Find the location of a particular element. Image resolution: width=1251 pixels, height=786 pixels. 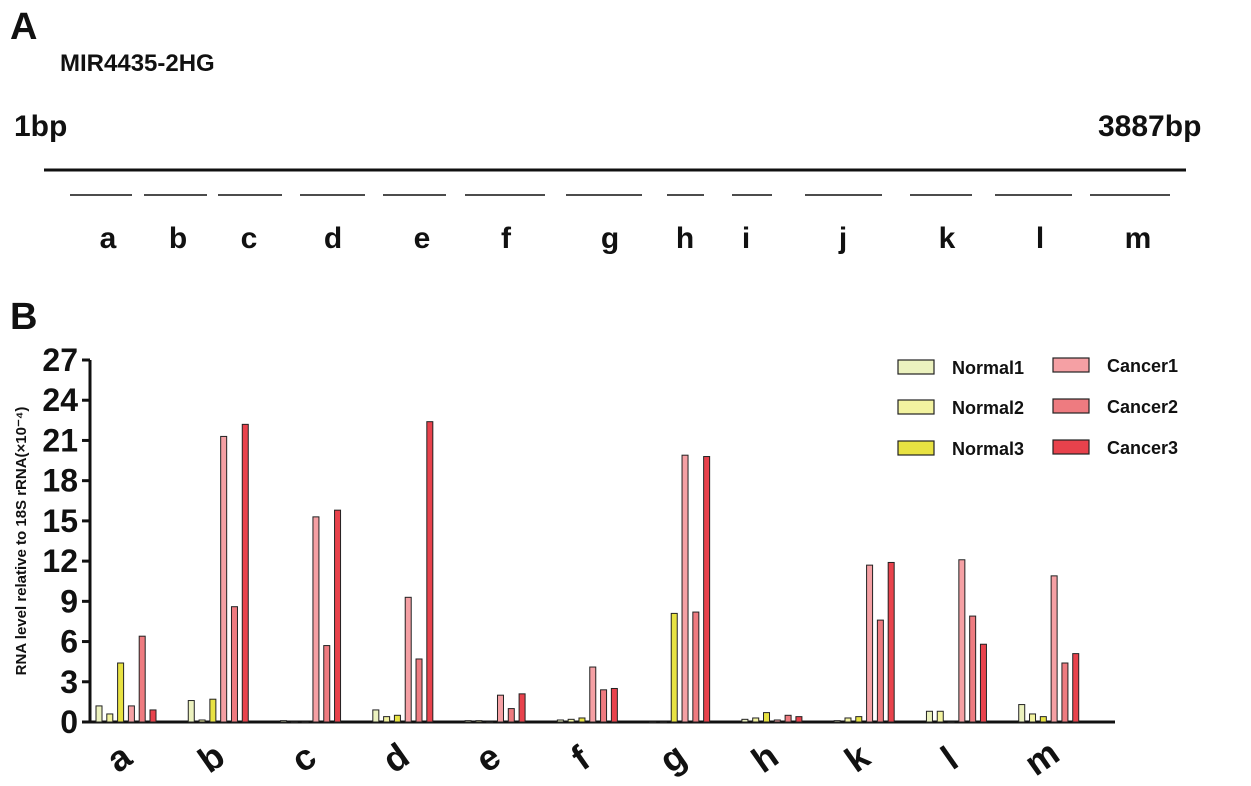

bar-cancer2-l is located at coordinates (973, 669).